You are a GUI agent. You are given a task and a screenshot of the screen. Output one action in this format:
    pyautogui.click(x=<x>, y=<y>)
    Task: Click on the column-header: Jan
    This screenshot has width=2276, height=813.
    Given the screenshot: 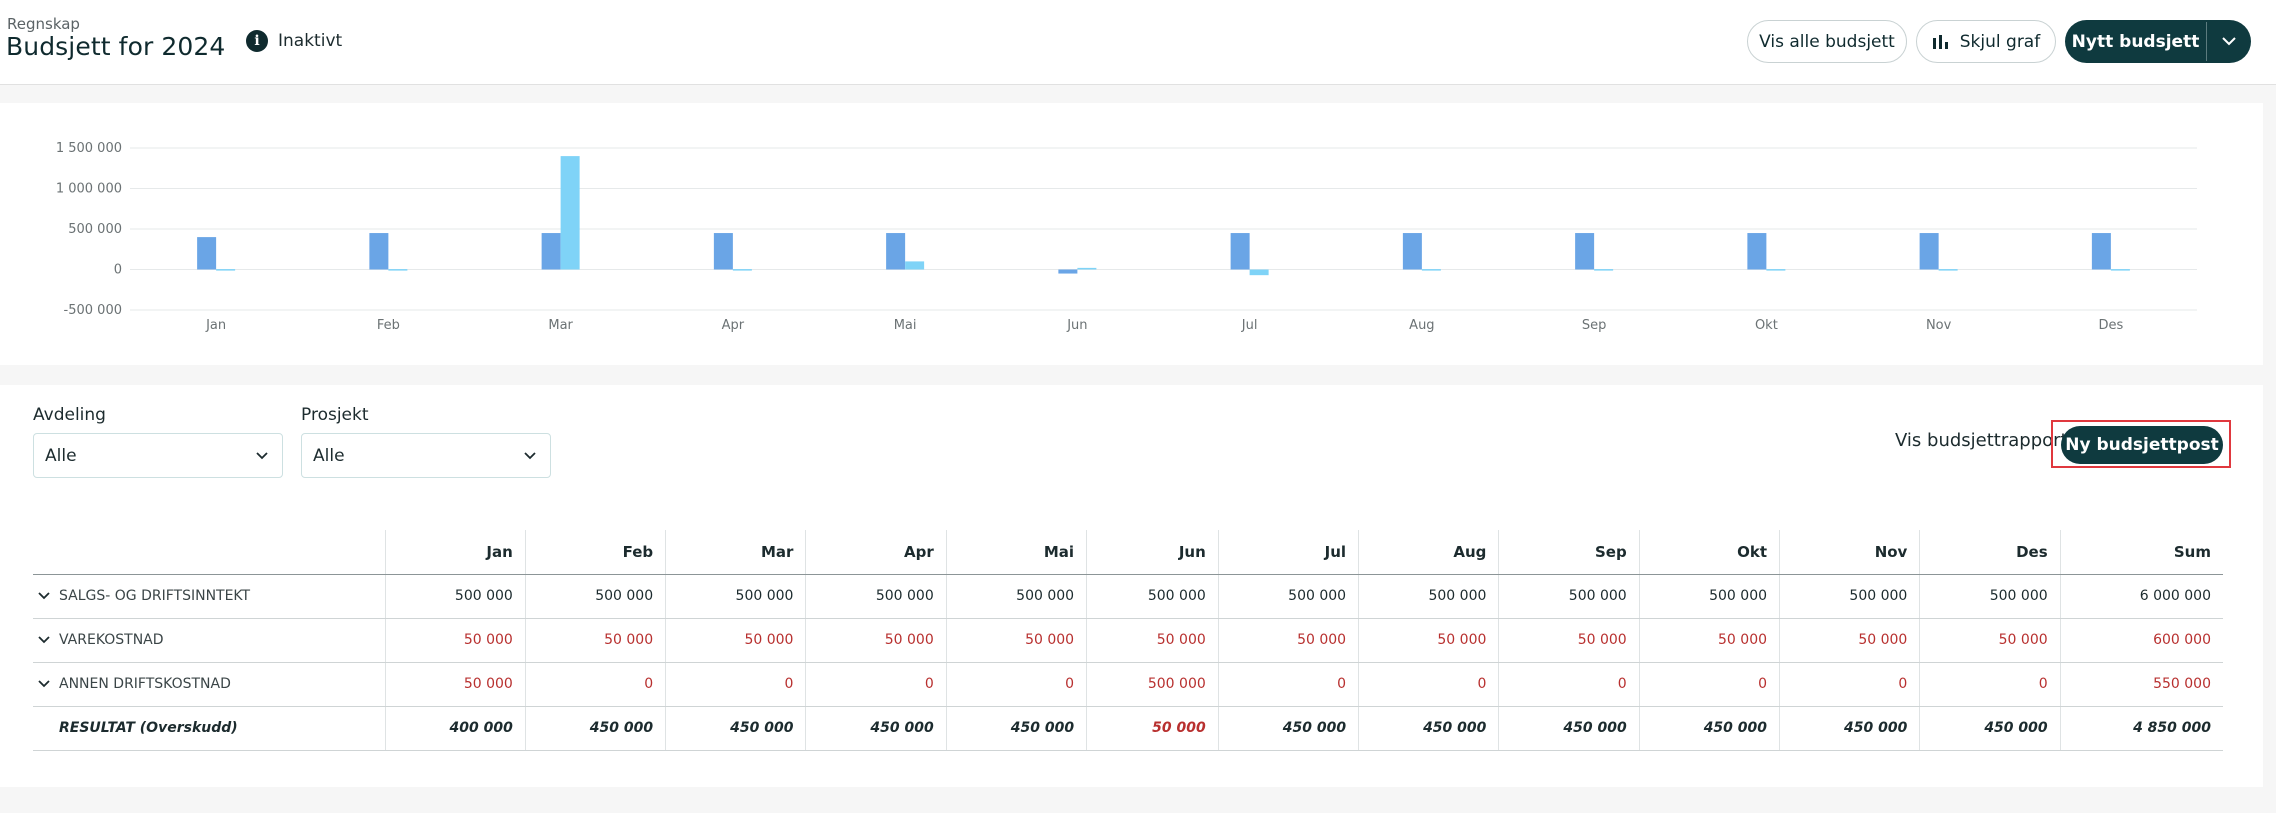 What is the action you would take?
    pyautogui.click(x=455, y=552)
    